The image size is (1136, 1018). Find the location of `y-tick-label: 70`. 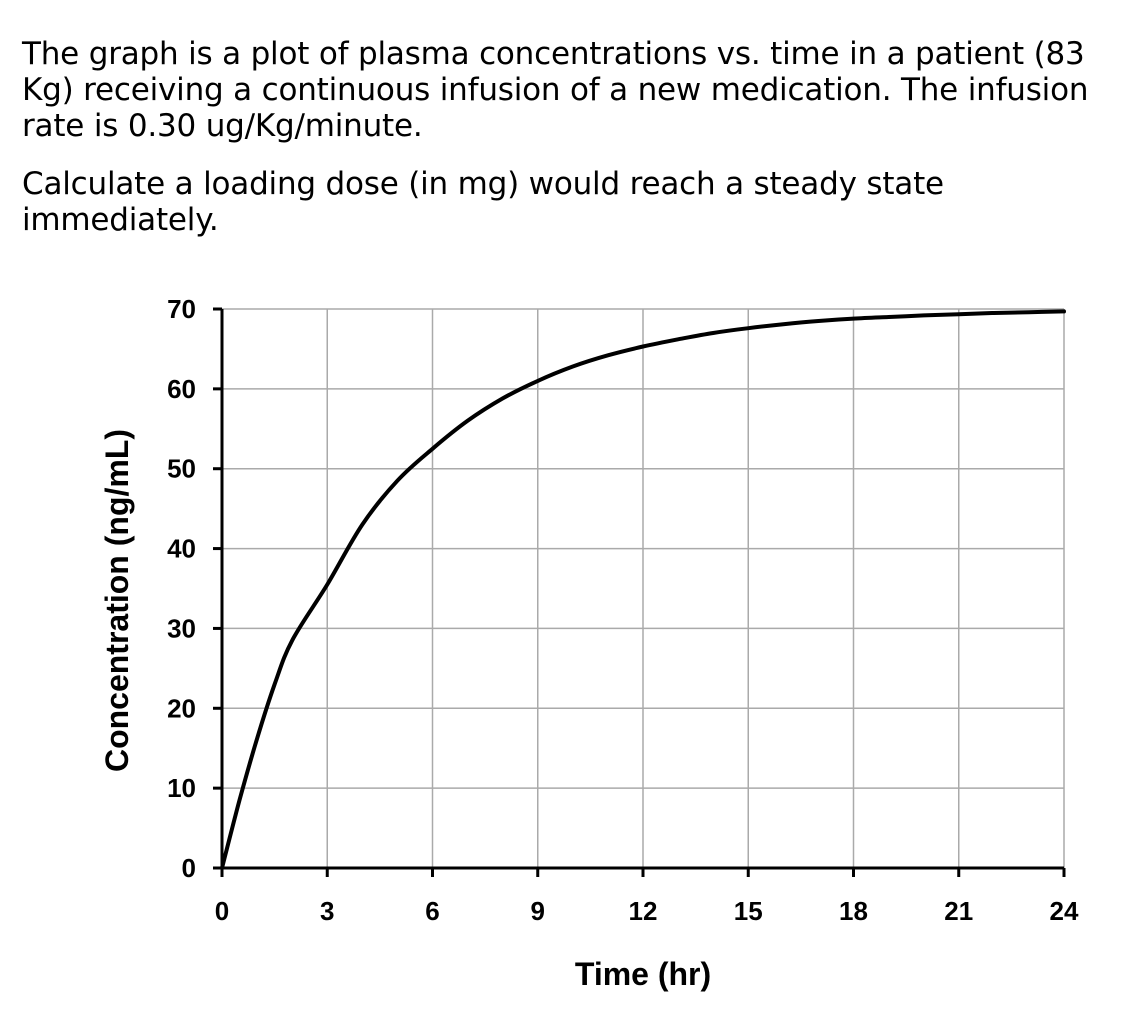

y-tick-label: 70 is located at coordinates (181, 309).